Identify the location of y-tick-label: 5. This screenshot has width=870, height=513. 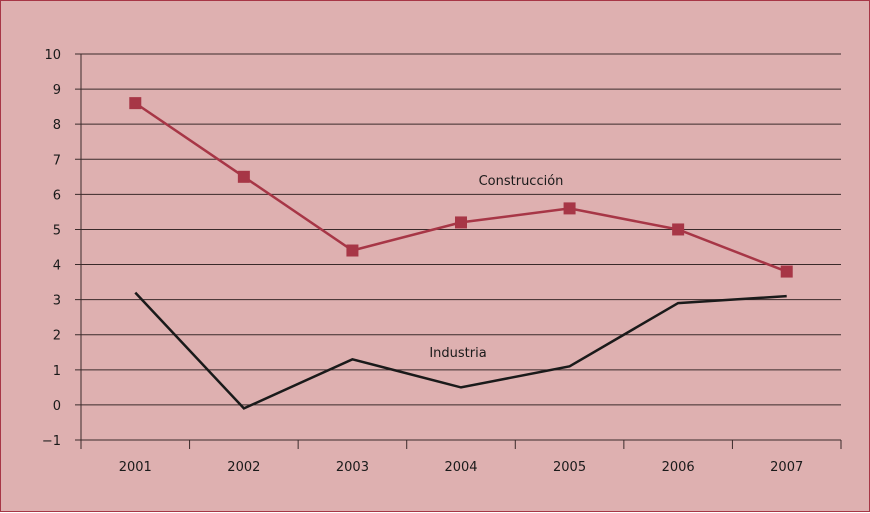
(57, 230).